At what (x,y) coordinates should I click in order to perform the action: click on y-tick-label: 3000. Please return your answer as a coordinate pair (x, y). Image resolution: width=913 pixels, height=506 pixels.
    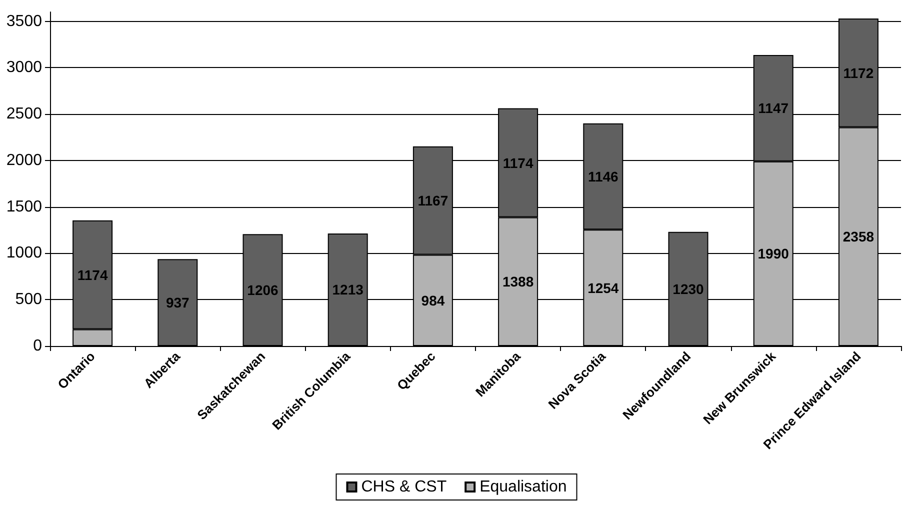
    Looking at the image, I should click on (24, 67).